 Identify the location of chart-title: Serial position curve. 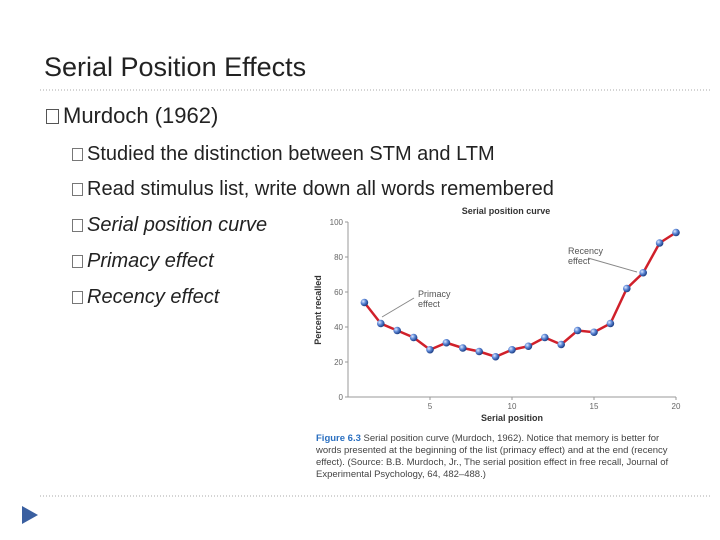
(506, 211).